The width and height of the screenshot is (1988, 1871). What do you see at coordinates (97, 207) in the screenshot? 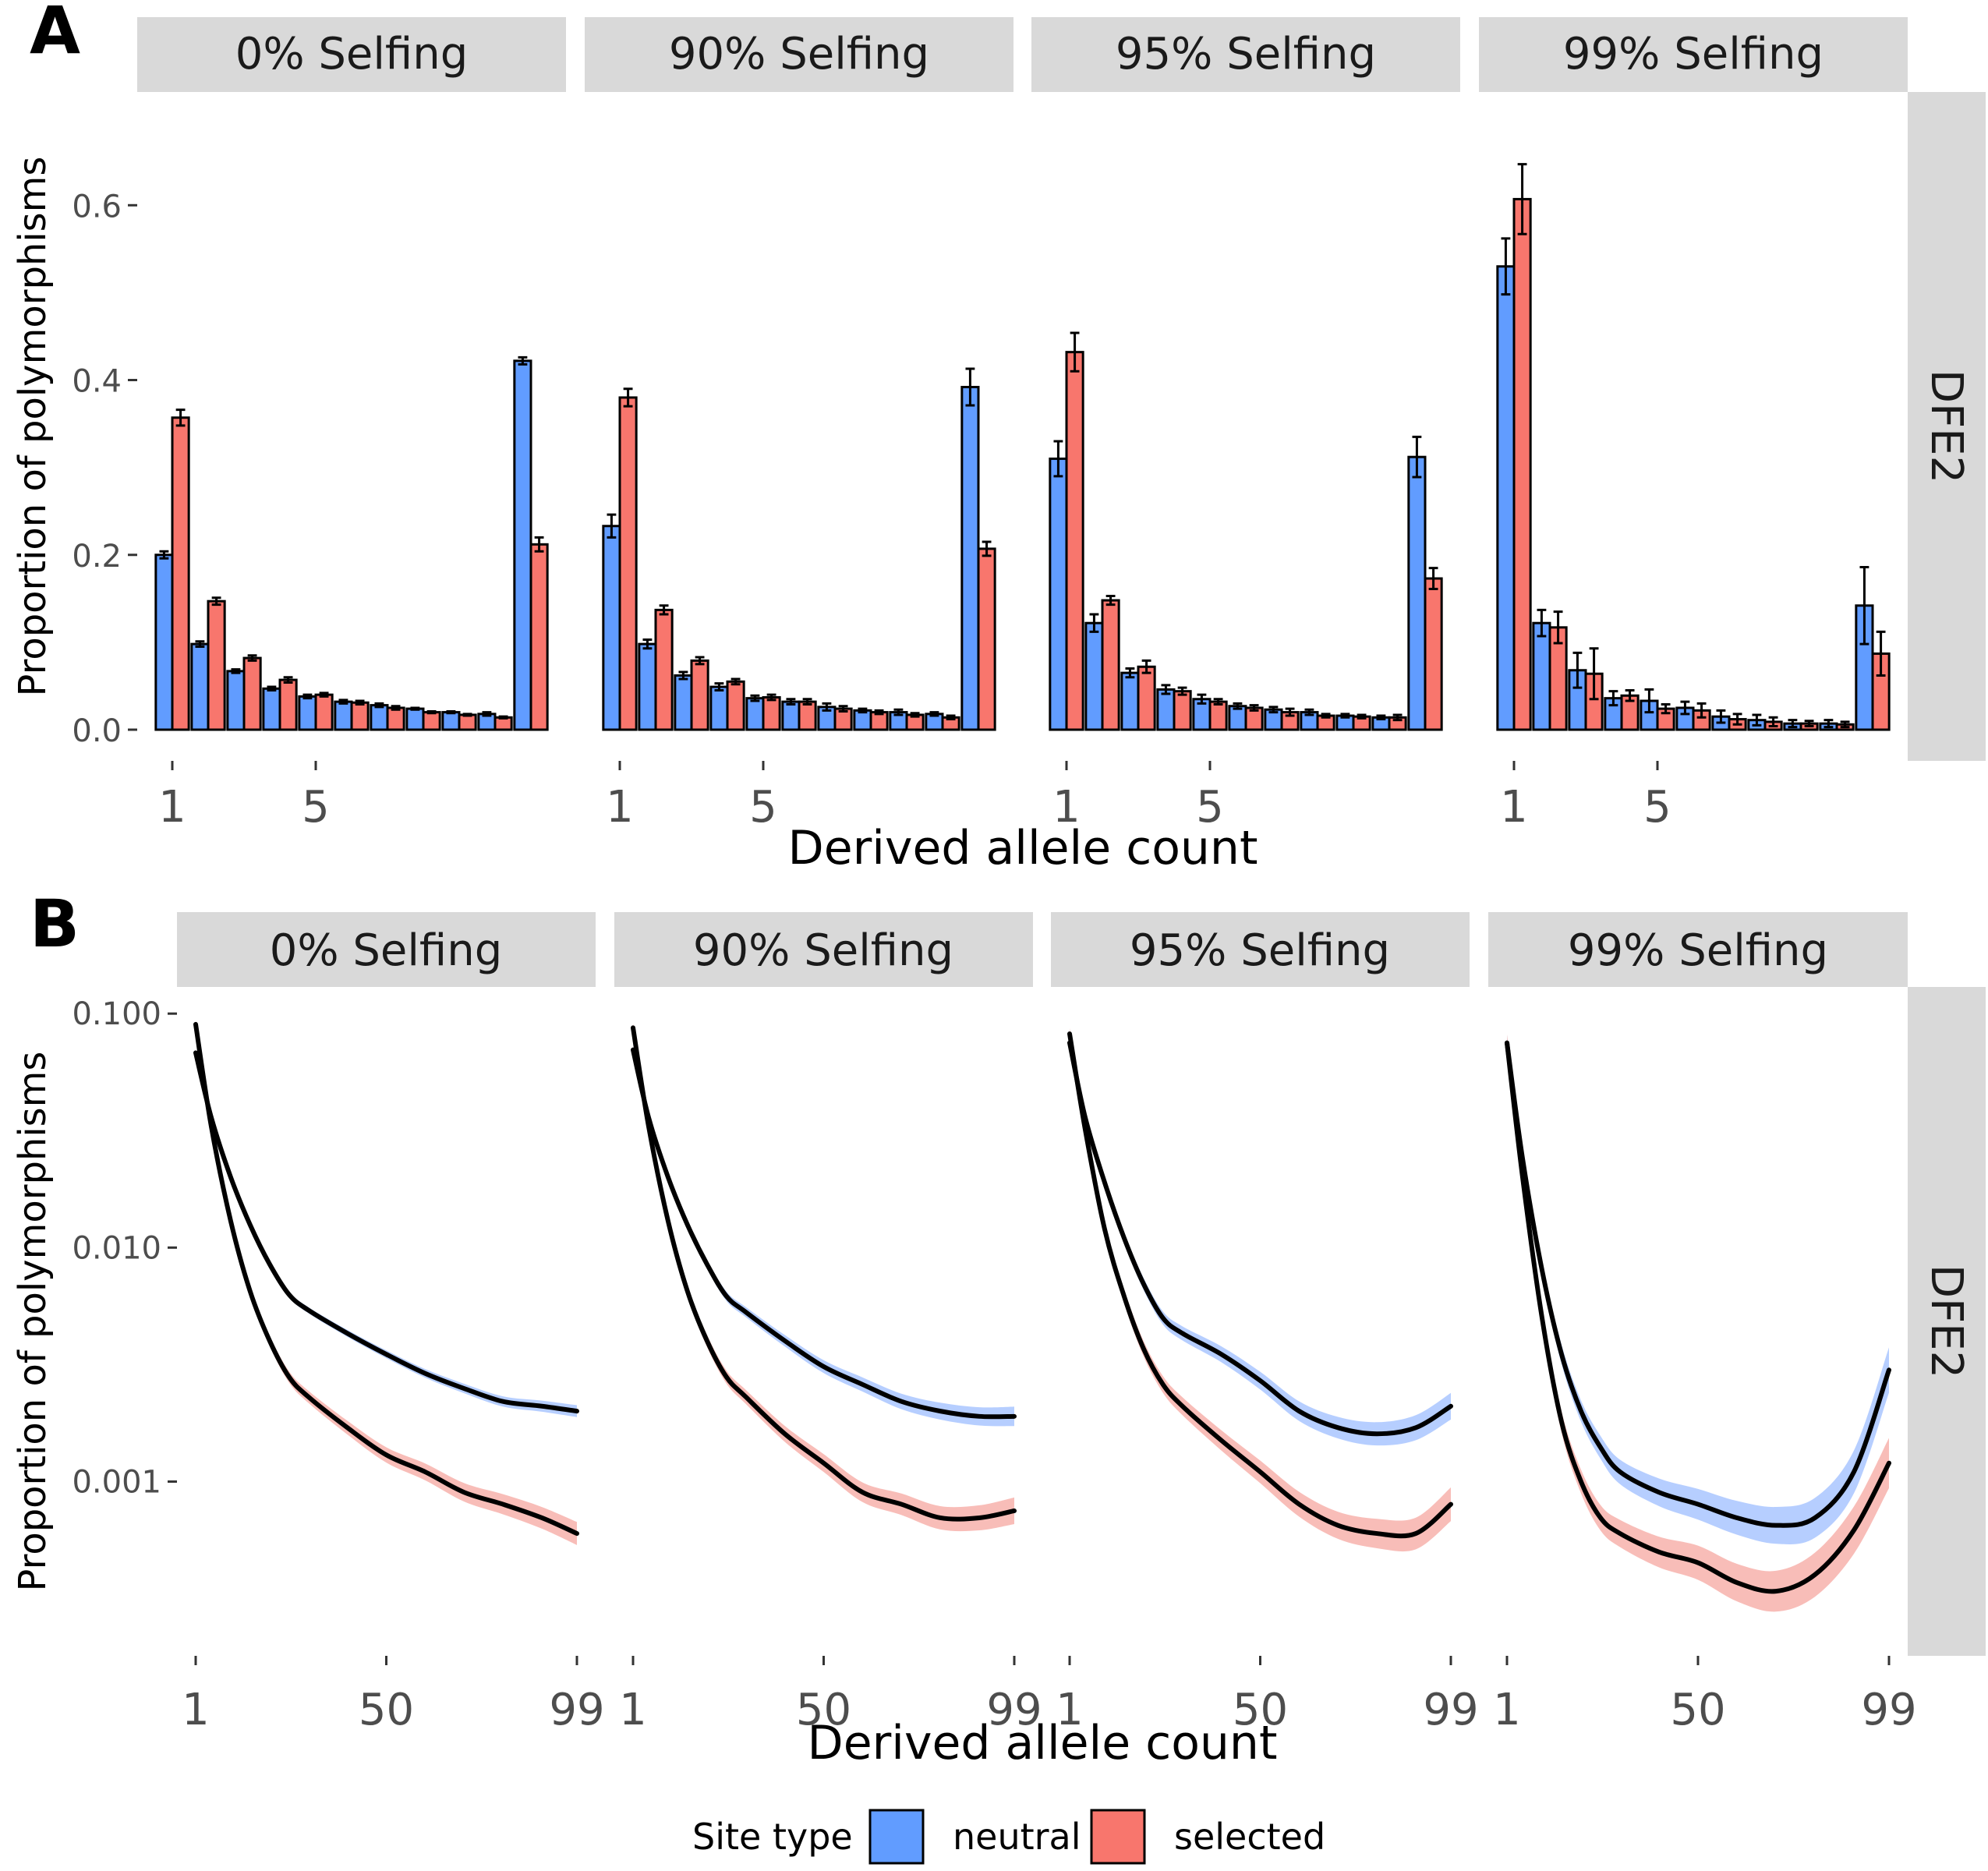
I see `y-tick-label: 0.6` at bounding box center [97, 207].